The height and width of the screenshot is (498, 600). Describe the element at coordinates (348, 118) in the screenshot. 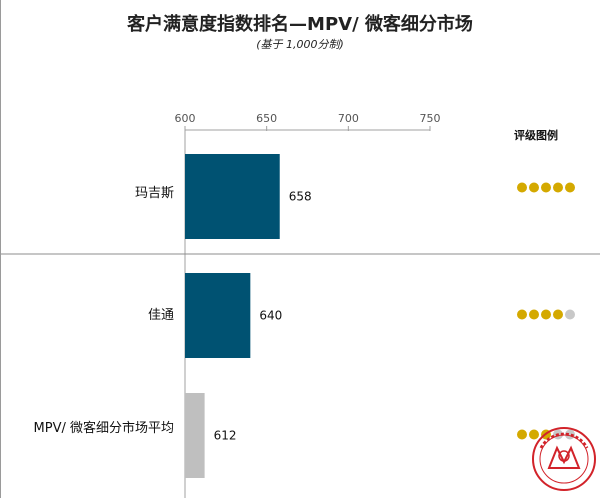

I see `x-tick-label-700: 700` at that location.